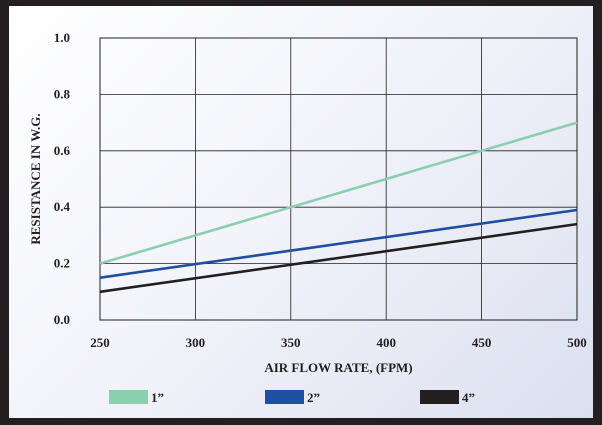 The image size is (602, 425). Describe the element at coordinates (100, 342) in the screenshot. I see `x-tick-label: 250` at that location.